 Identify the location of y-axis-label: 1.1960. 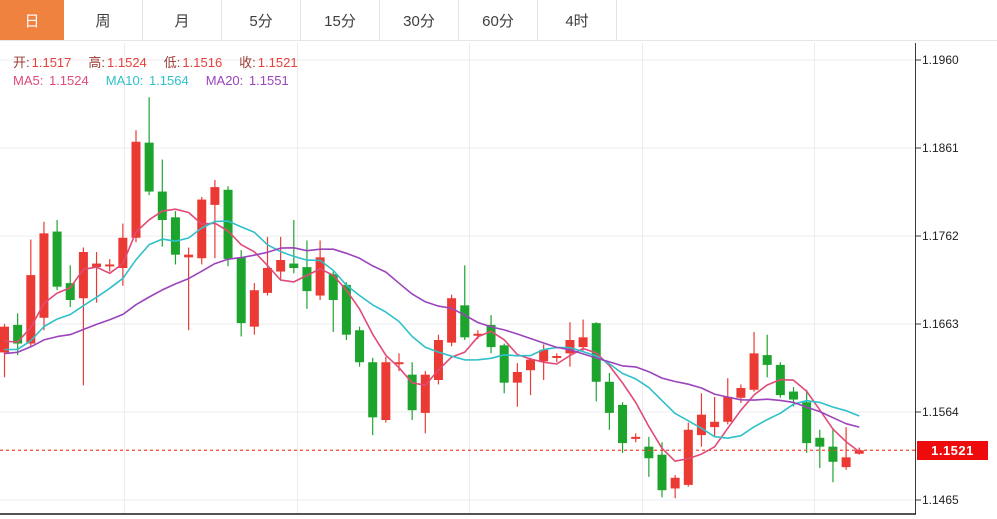
(940, 60).